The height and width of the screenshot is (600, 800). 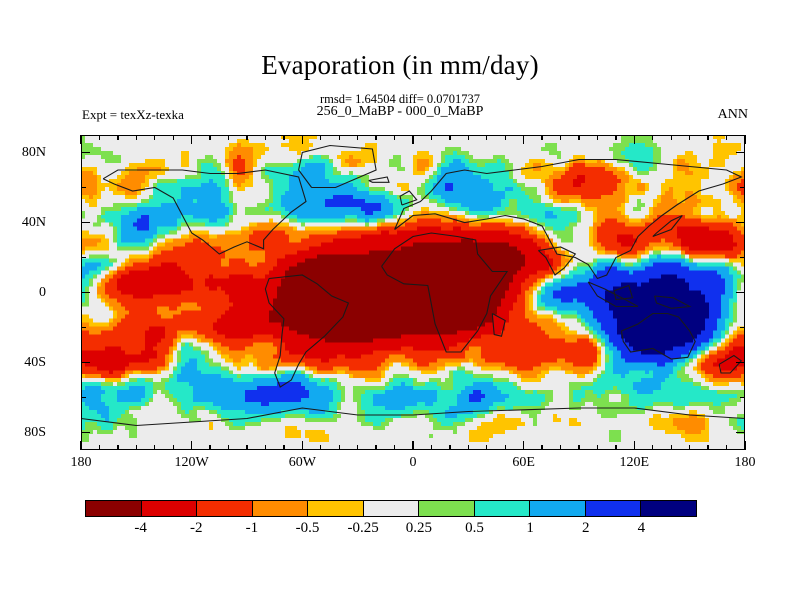 I want to click on x-axis-tick-label: 0, so click(x=413, y=462).